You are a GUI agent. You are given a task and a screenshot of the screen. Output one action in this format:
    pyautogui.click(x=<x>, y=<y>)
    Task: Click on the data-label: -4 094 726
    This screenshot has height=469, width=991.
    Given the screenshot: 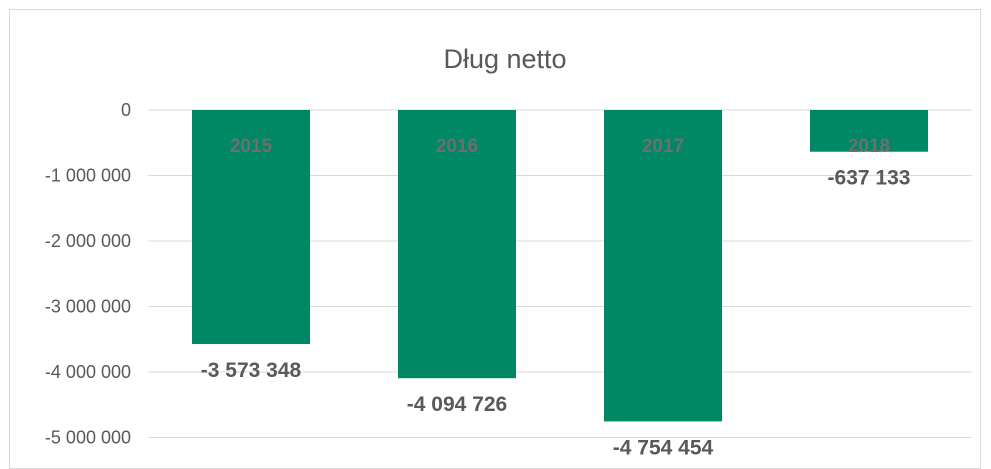 What is the action you would take?
    pyautogui.click(x=457, y=404)
    